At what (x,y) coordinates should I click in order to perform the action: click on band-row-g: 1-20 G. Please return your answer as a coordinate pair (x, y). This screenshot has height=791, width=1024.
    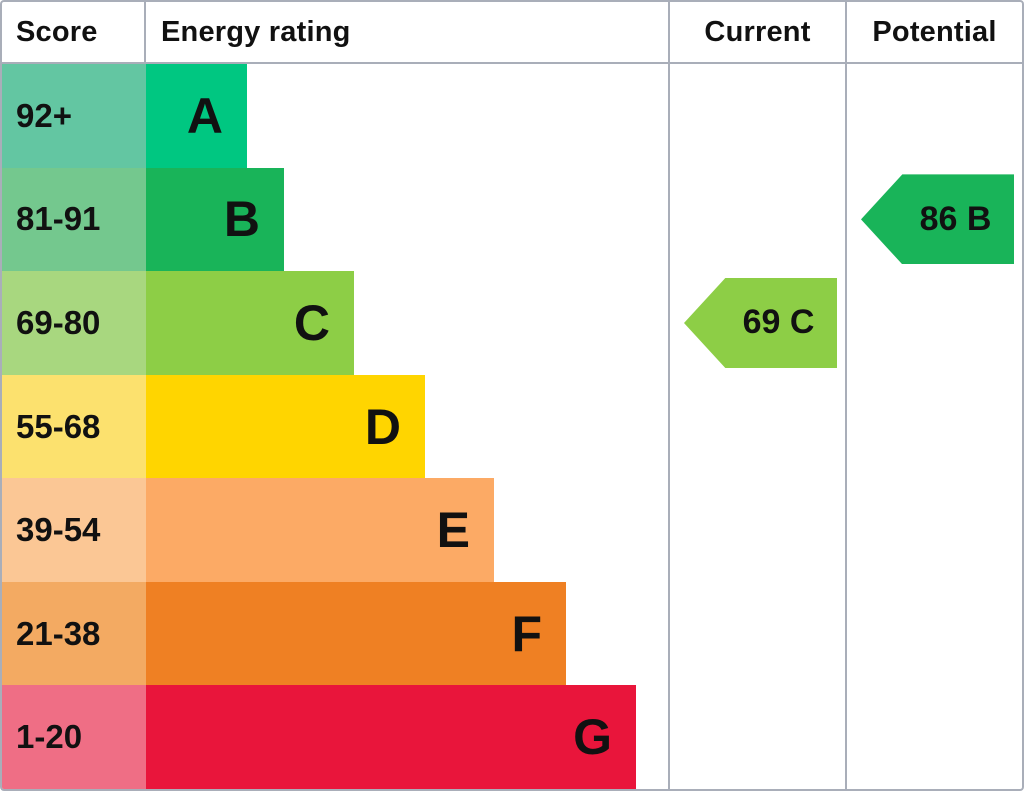
    Looking at the image, I should click on (512, 737).